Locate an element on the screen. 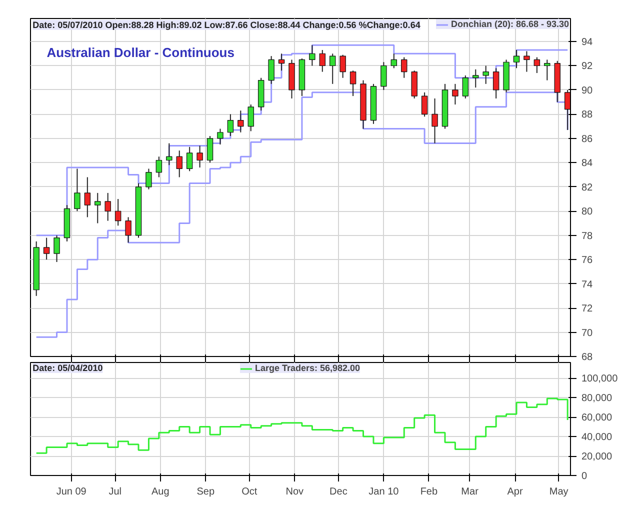 The height and width of the screenshot is (505, 625). y-tick-label: 60,000 is located at coordinates (597, 418).